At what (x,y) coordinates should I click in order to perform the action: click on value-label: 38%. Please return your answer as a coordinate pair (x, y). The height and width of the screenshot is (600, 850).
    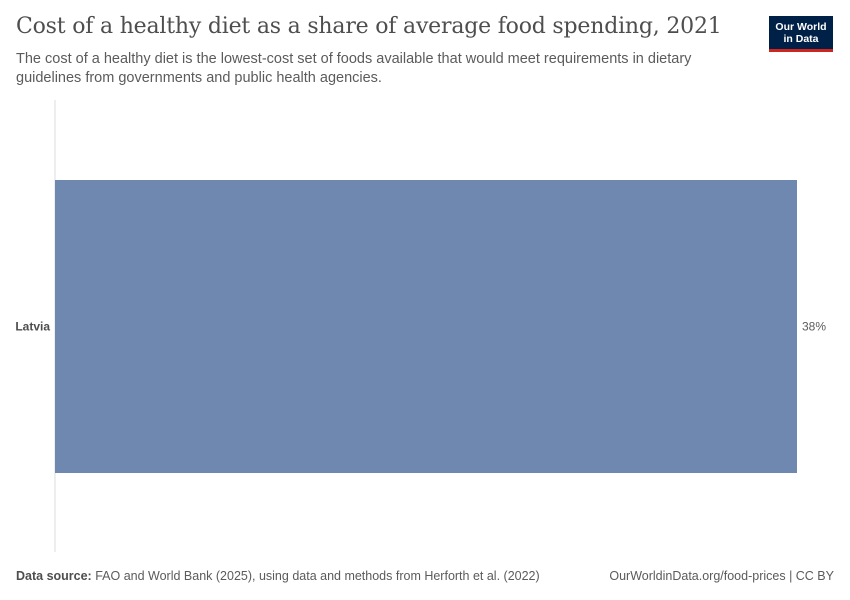
    Looking at the image, I should click on (814, 327).